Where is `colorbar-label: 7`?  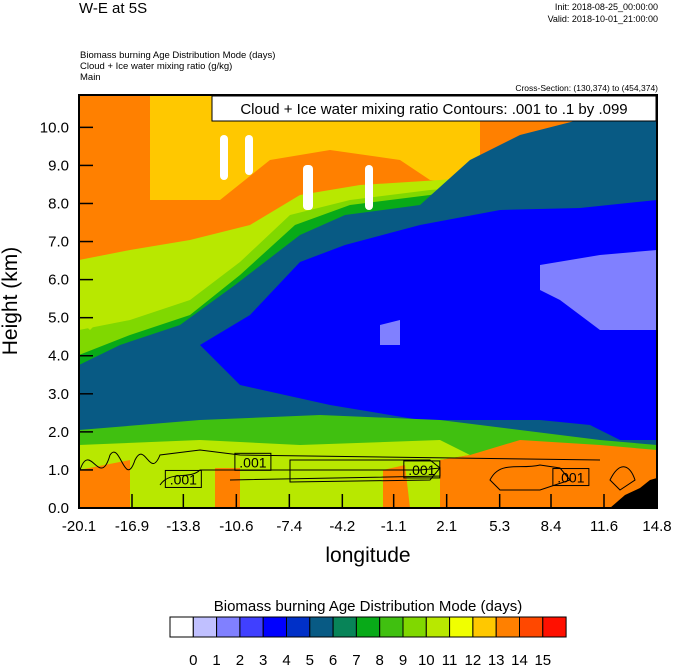 colorbar-label: 7 is located at coordinates (356, 659).